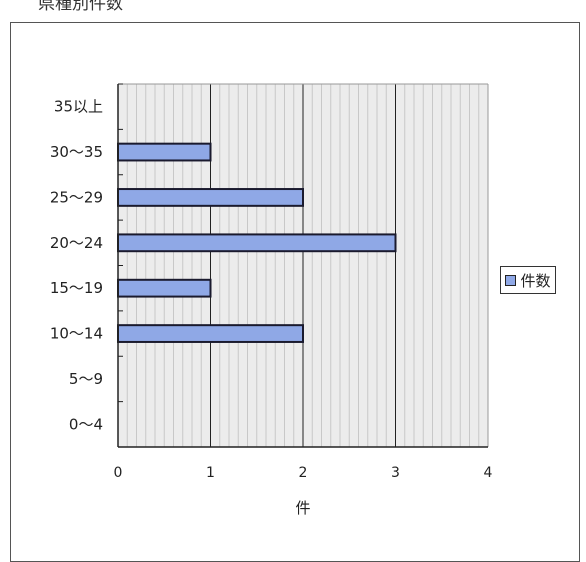  What do you see at coordinates (164, 152) in the screenshot?
I see `bar-30〜35` at bounding box center [164, 152].